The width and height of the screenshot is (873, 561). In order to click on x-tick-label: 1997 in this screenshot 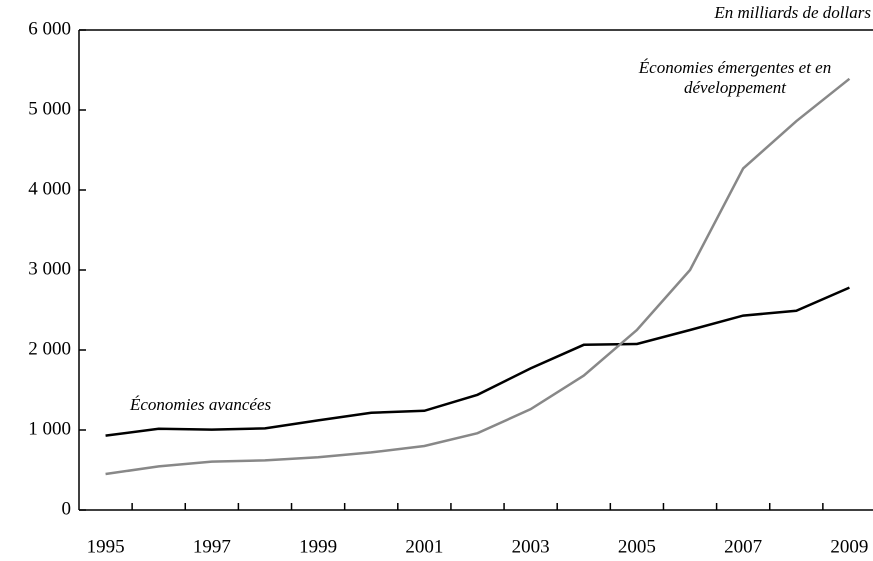, I will do `click(212, 546)`.